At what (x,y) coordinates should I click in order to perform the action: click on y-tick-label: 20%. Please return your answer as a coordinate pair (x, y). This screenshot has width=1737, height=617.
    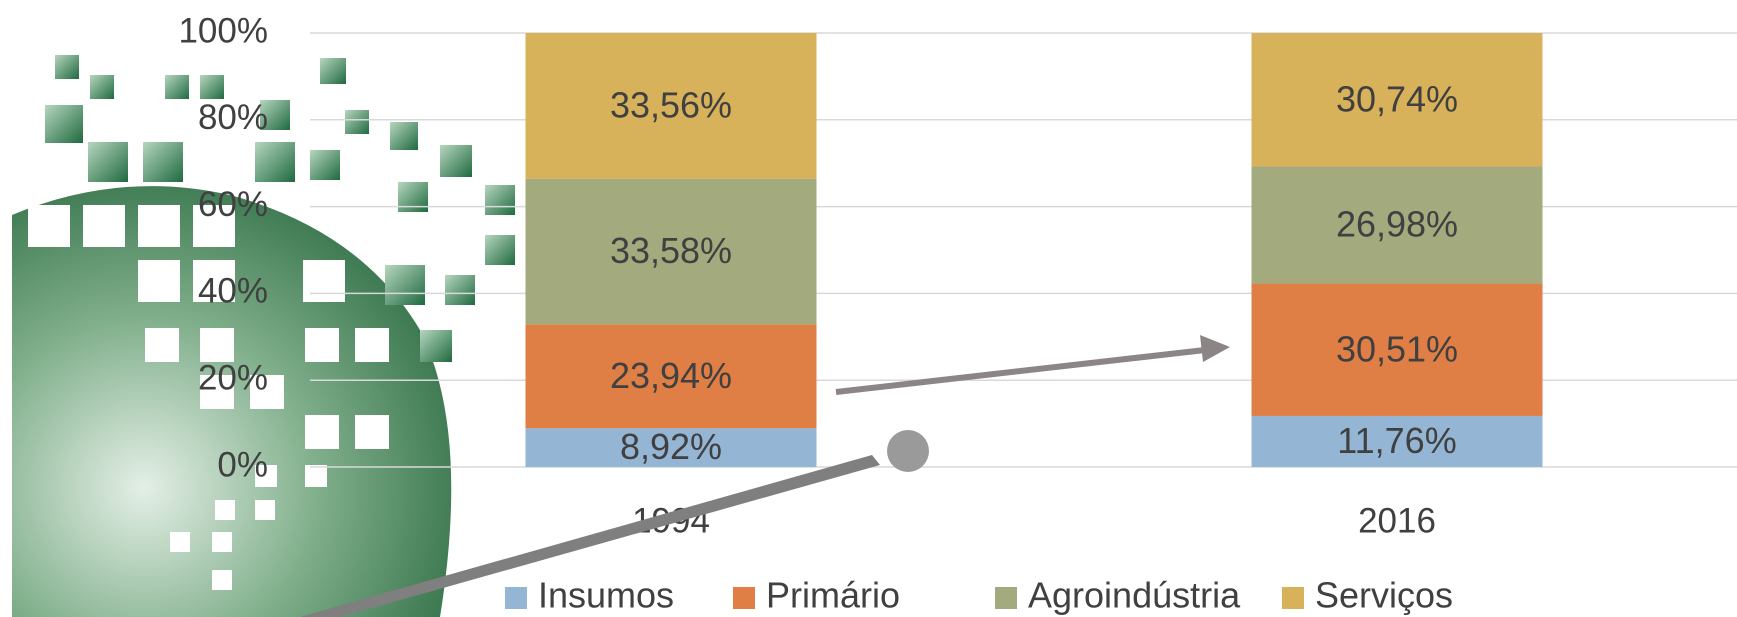
    Looking at the image, I should click on (233, 377).